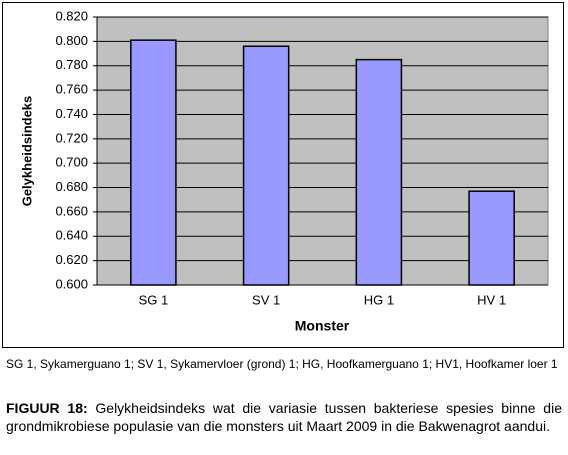  What do you see at coordinates (379, 299) in the screenshot?
I see `x-tick-label: HG 1` at bounding box center [379, 299].